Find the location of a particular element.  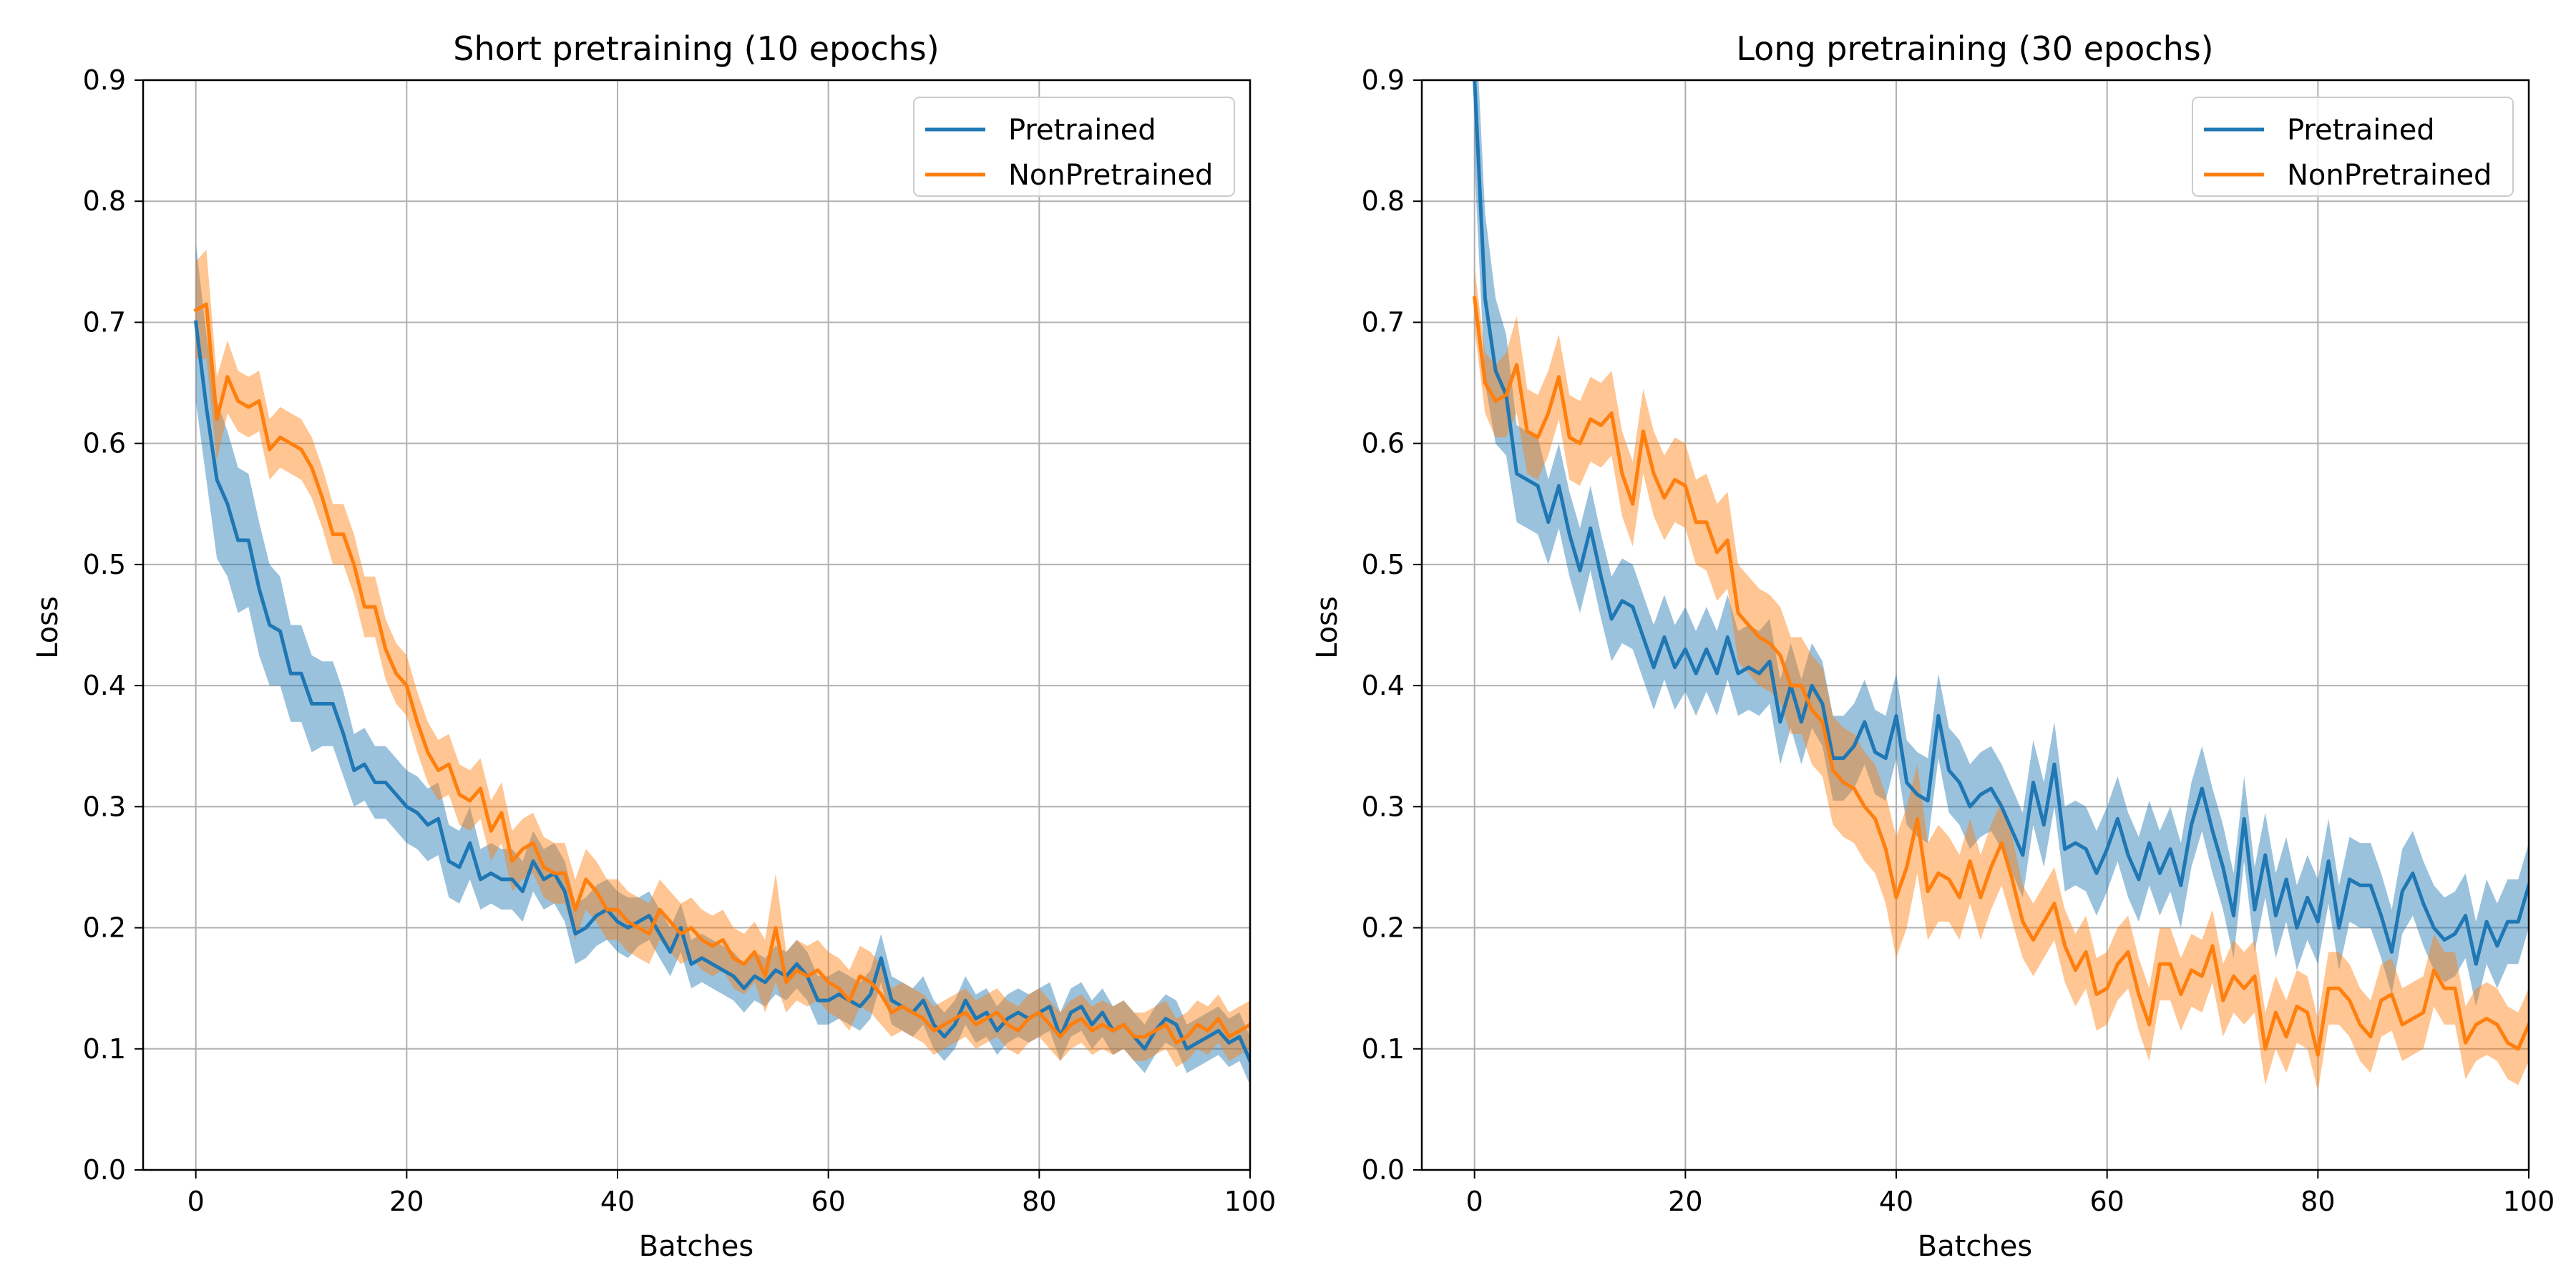

chart-title: Long pretraining (30 epochs) is located at coordinates (1974, 48).